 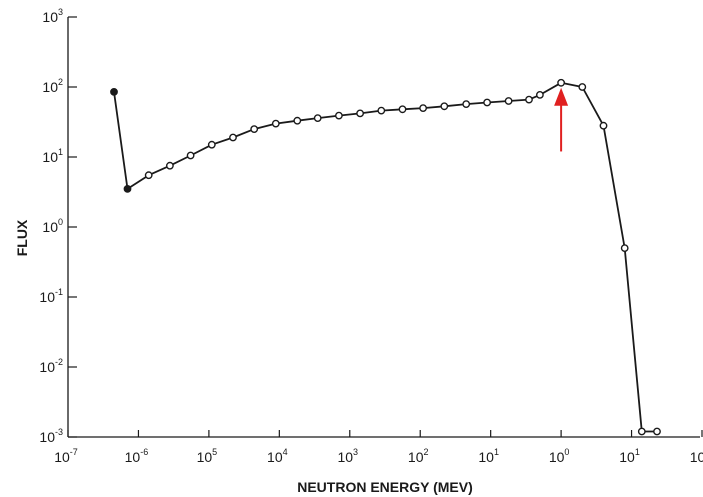 I want to click on x-tick-label: 10⁻⁷, so click(x=66, y=456).